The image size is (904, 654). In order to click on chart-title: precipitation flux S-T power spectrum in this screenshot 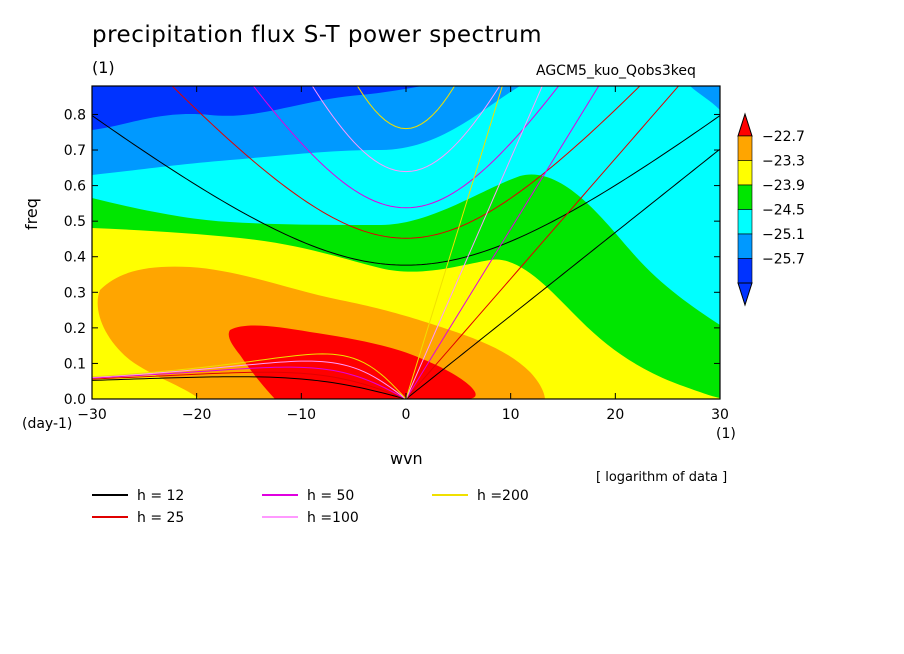, I will do `click(317, 35)`.